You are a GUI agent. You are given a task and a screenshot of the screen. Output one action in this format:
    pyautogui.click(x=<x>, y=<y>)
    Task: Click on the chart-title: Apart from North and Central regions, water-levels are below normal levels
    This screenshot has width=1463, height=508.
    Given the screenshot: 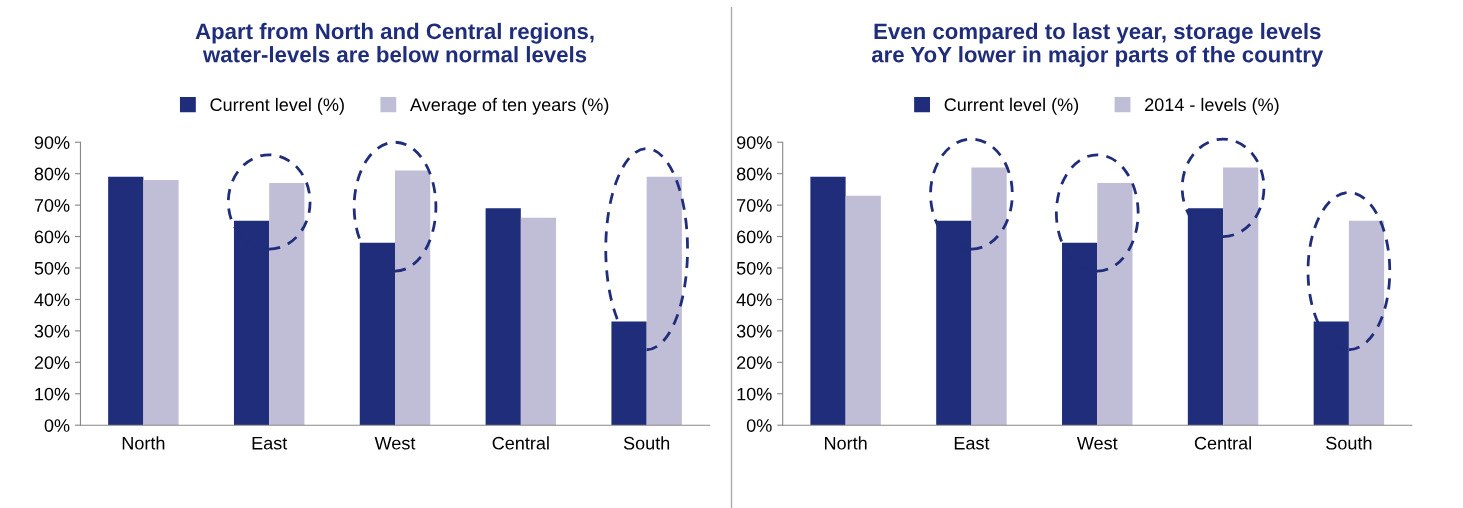 What is the action you would take?
    pyautogui.click(x=394, y=42)
    